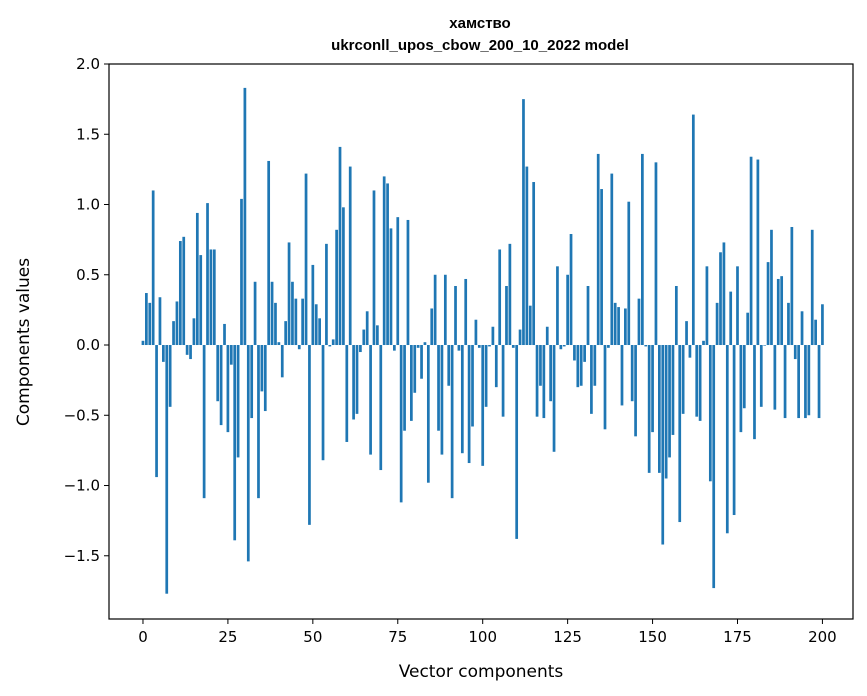 The image size is (867, 696). What do you see at coordinates (88, 205) in the screenshot?
I see `y-tick-label: 1.0` at bounding box center [88, 205].